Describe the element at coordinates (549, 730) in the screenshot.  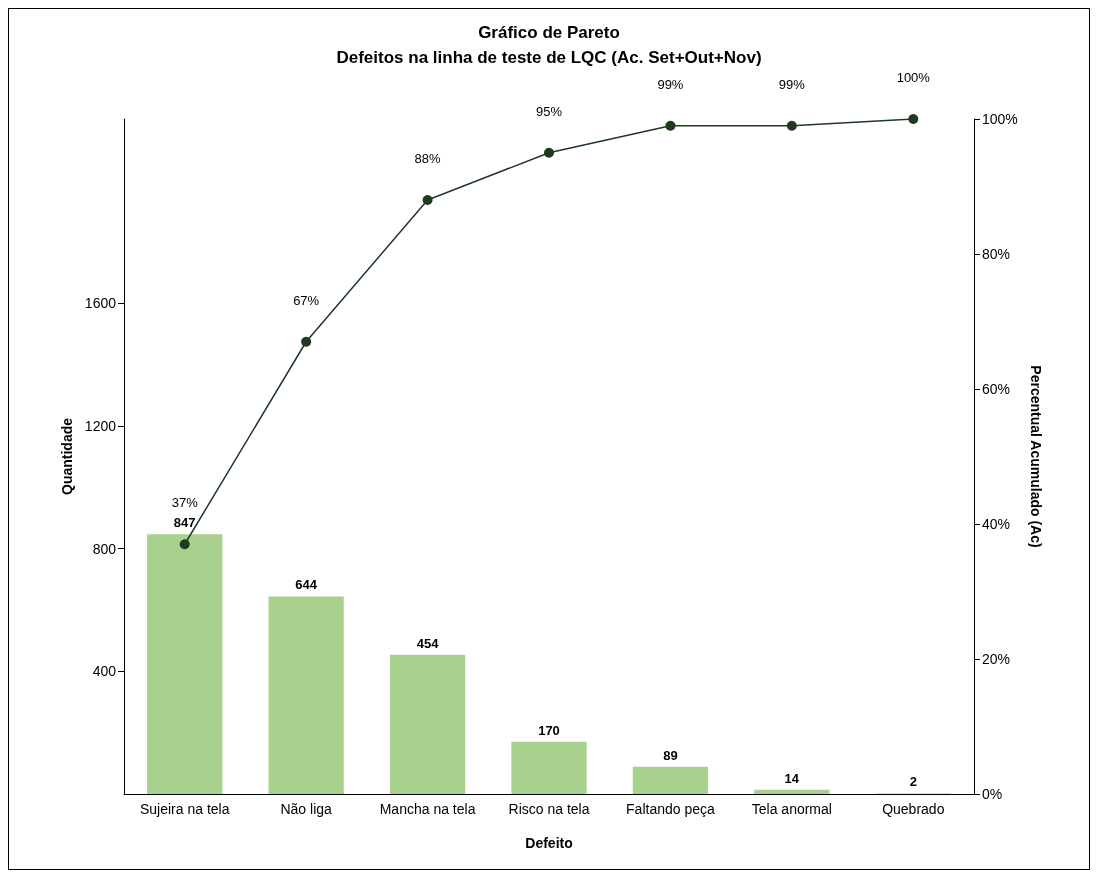
I see `data-label: 170` at that location.